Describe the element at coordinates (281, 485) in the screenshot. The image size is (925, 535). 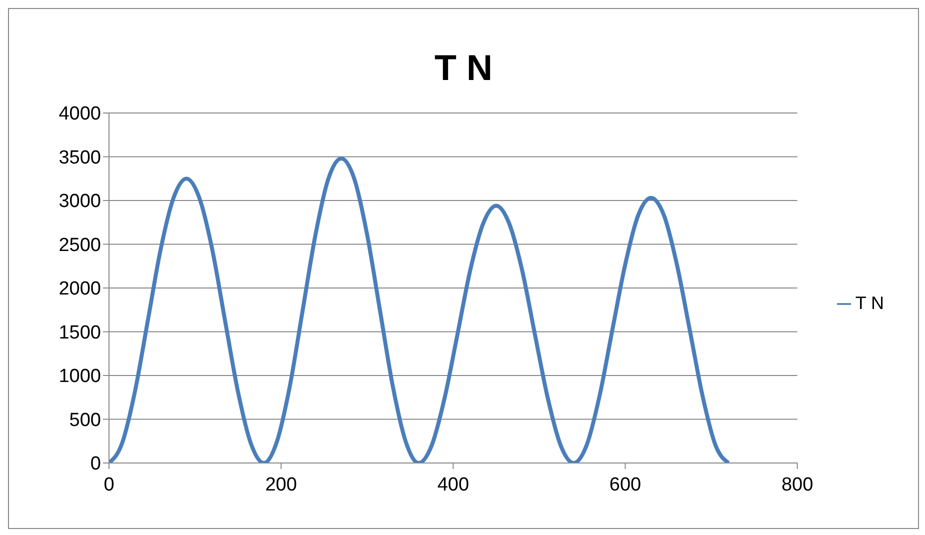
I see `x-tick-label: 200` at that location.